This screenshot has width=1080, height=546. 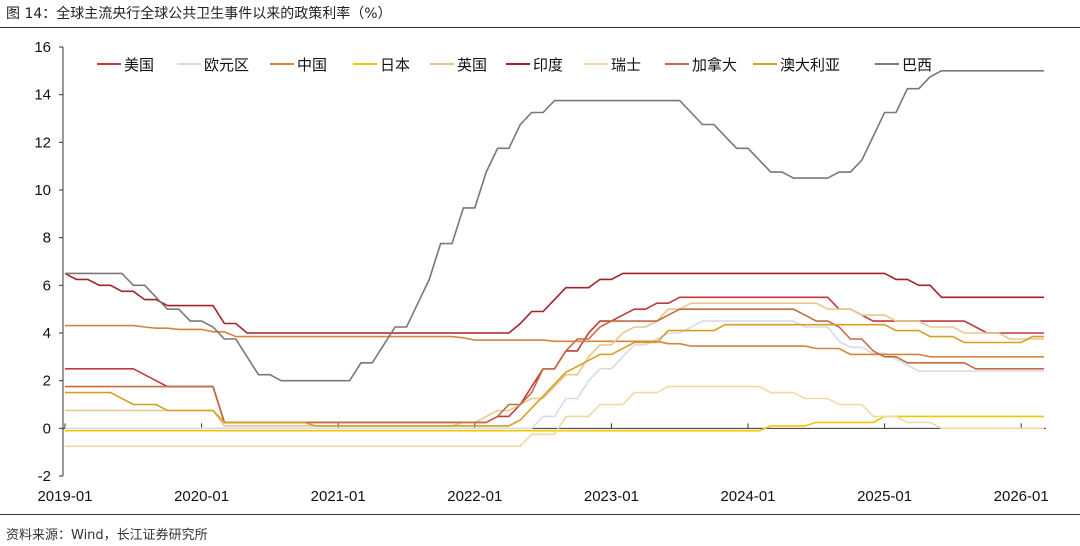 What do you see at coordinates (540, 514) in the screenshot?
I see `source-divider` at bounding box center [540, 514].